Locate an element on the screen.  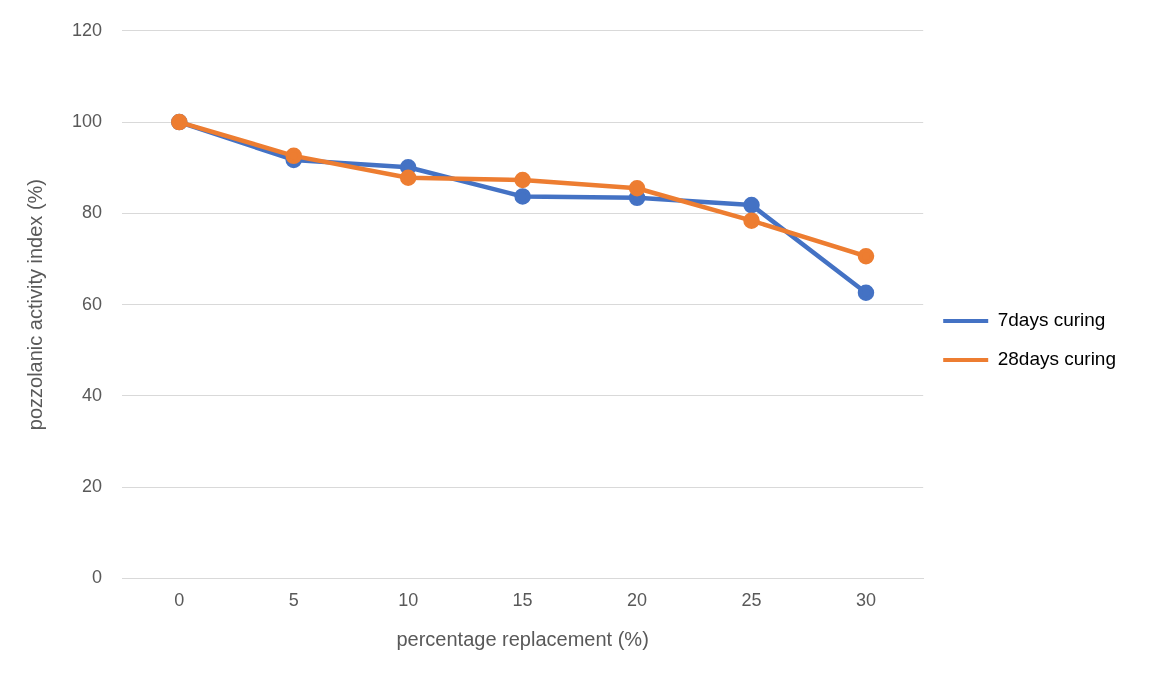
legend-label: 7days curing is located at coordinates (1051, 320).